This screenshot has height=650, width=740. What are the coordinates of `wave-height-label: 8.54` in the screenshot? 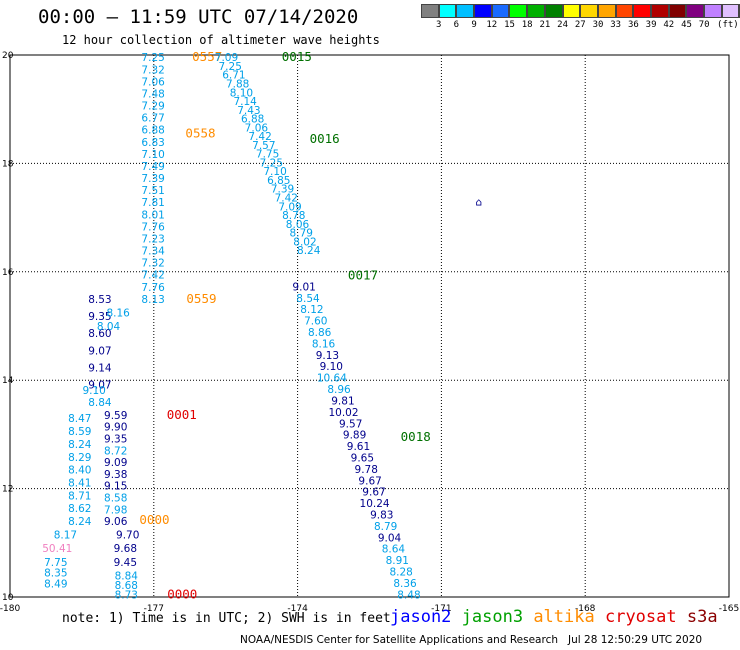 It's located at (308, 299).